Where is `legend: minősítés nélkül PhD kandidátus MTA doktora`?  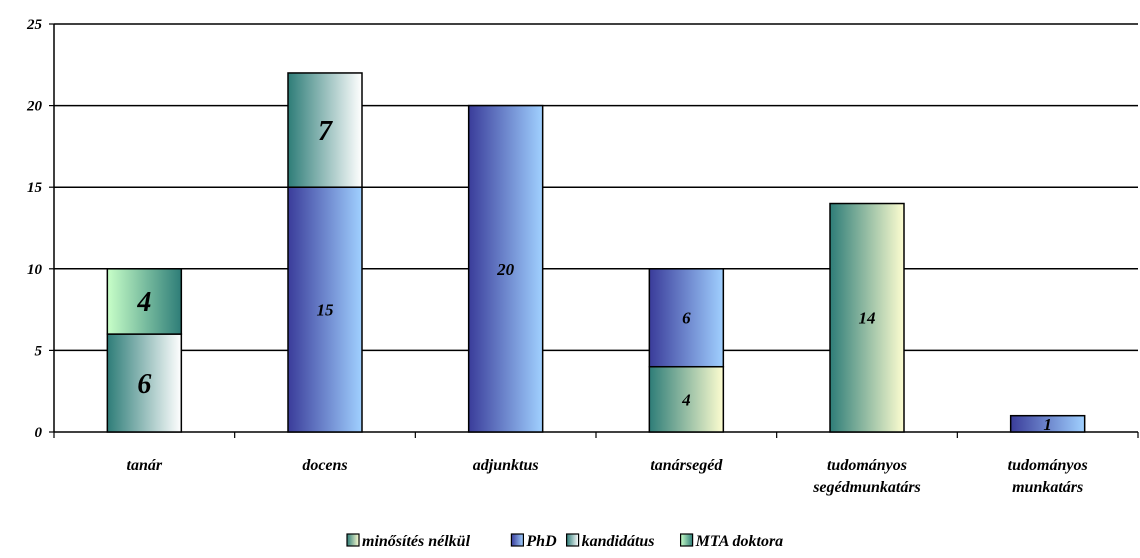 legend: minősítés nélkül PhD kandidátus MTA doktora is located at coordinates (565, 541).